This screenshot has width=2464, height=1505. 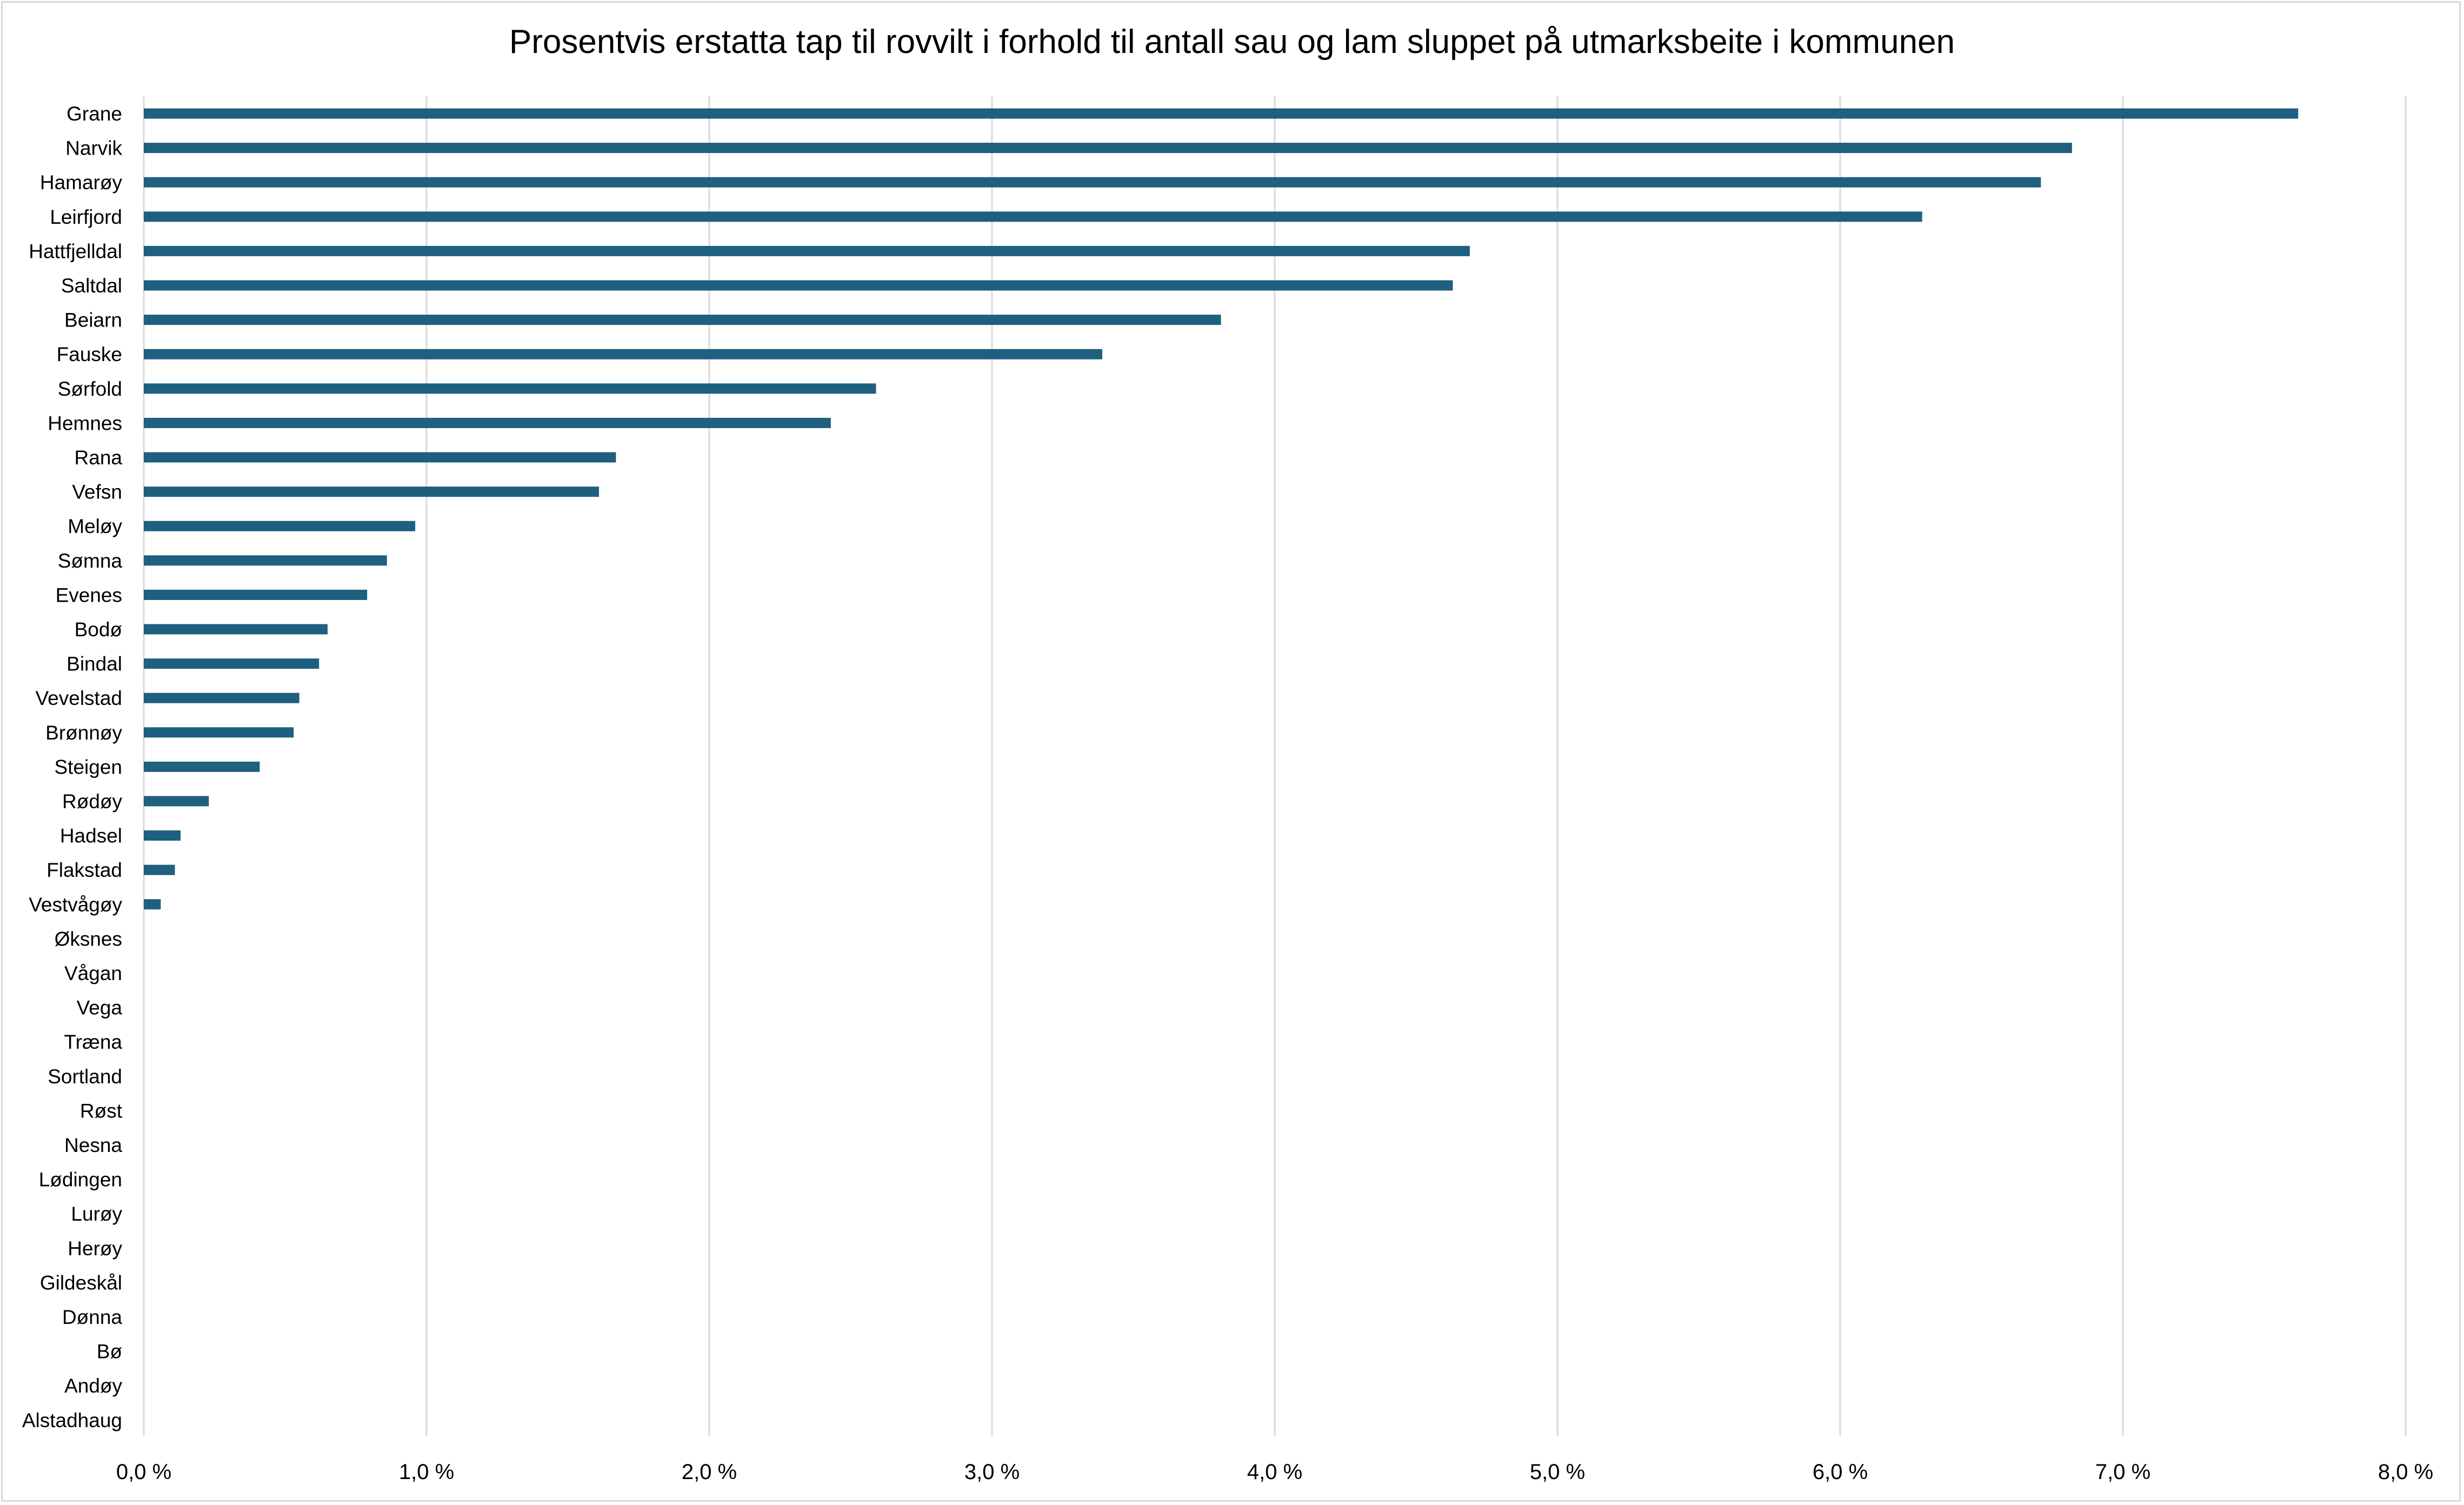 What do you see at coordinates (992, 1472) in the screenshot?
I see `x-tick-label: 3,0 %` at bounding box center [992, 1472].